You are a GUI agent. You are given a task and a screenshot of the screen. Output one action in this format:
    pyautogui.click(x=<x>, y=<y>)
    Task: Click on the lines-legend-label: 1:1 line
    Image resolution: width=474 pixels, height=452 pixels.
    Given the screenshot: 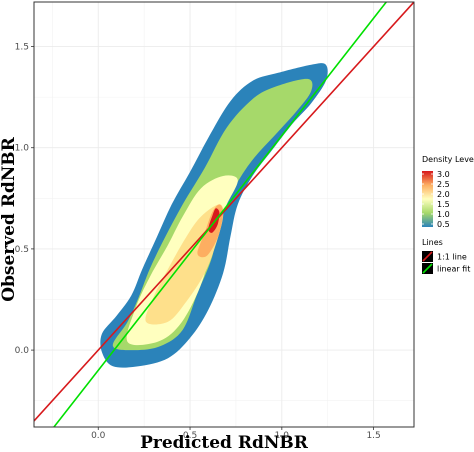 What is the action you would take?
    pyautogui.click(x=452, y=257)
    